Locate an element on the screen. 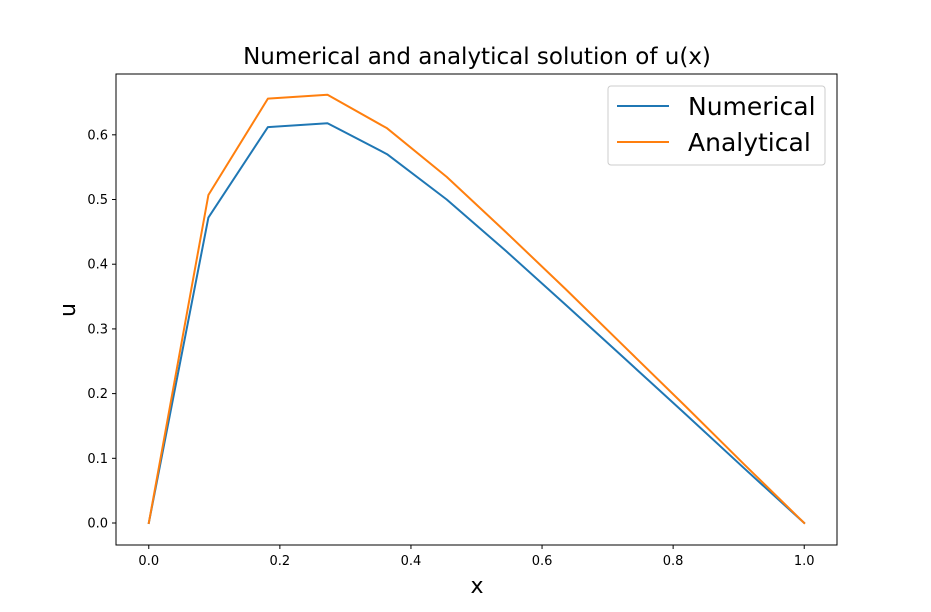 Image resolution: width=931 pixels, height=612 pixels. y-tick-label: 0.3 is located at coordinates (97, 329).